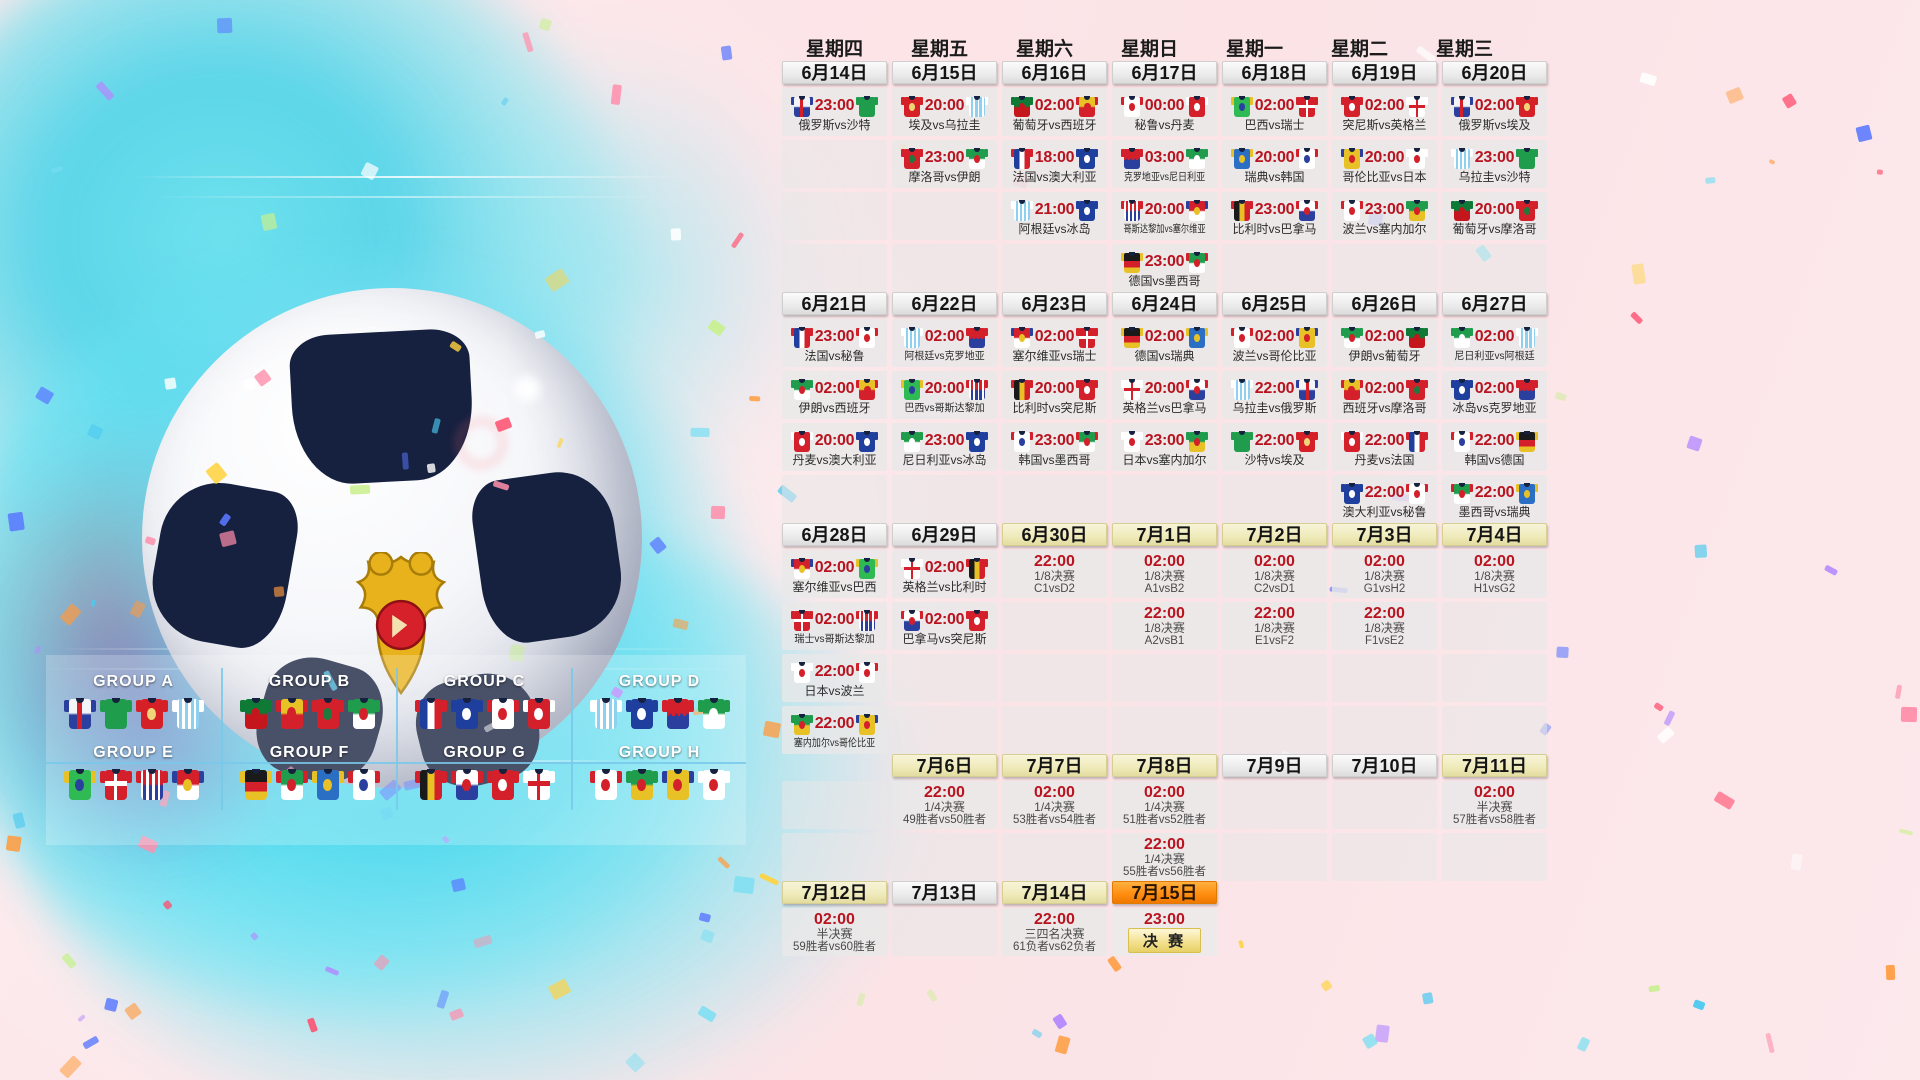 The height and width of the screenshot is (1080, 1920). What do you see at coordinates (658, 774) in the screenshot?
I see `group-box: GROUP H` at bounding box center [658, 774].